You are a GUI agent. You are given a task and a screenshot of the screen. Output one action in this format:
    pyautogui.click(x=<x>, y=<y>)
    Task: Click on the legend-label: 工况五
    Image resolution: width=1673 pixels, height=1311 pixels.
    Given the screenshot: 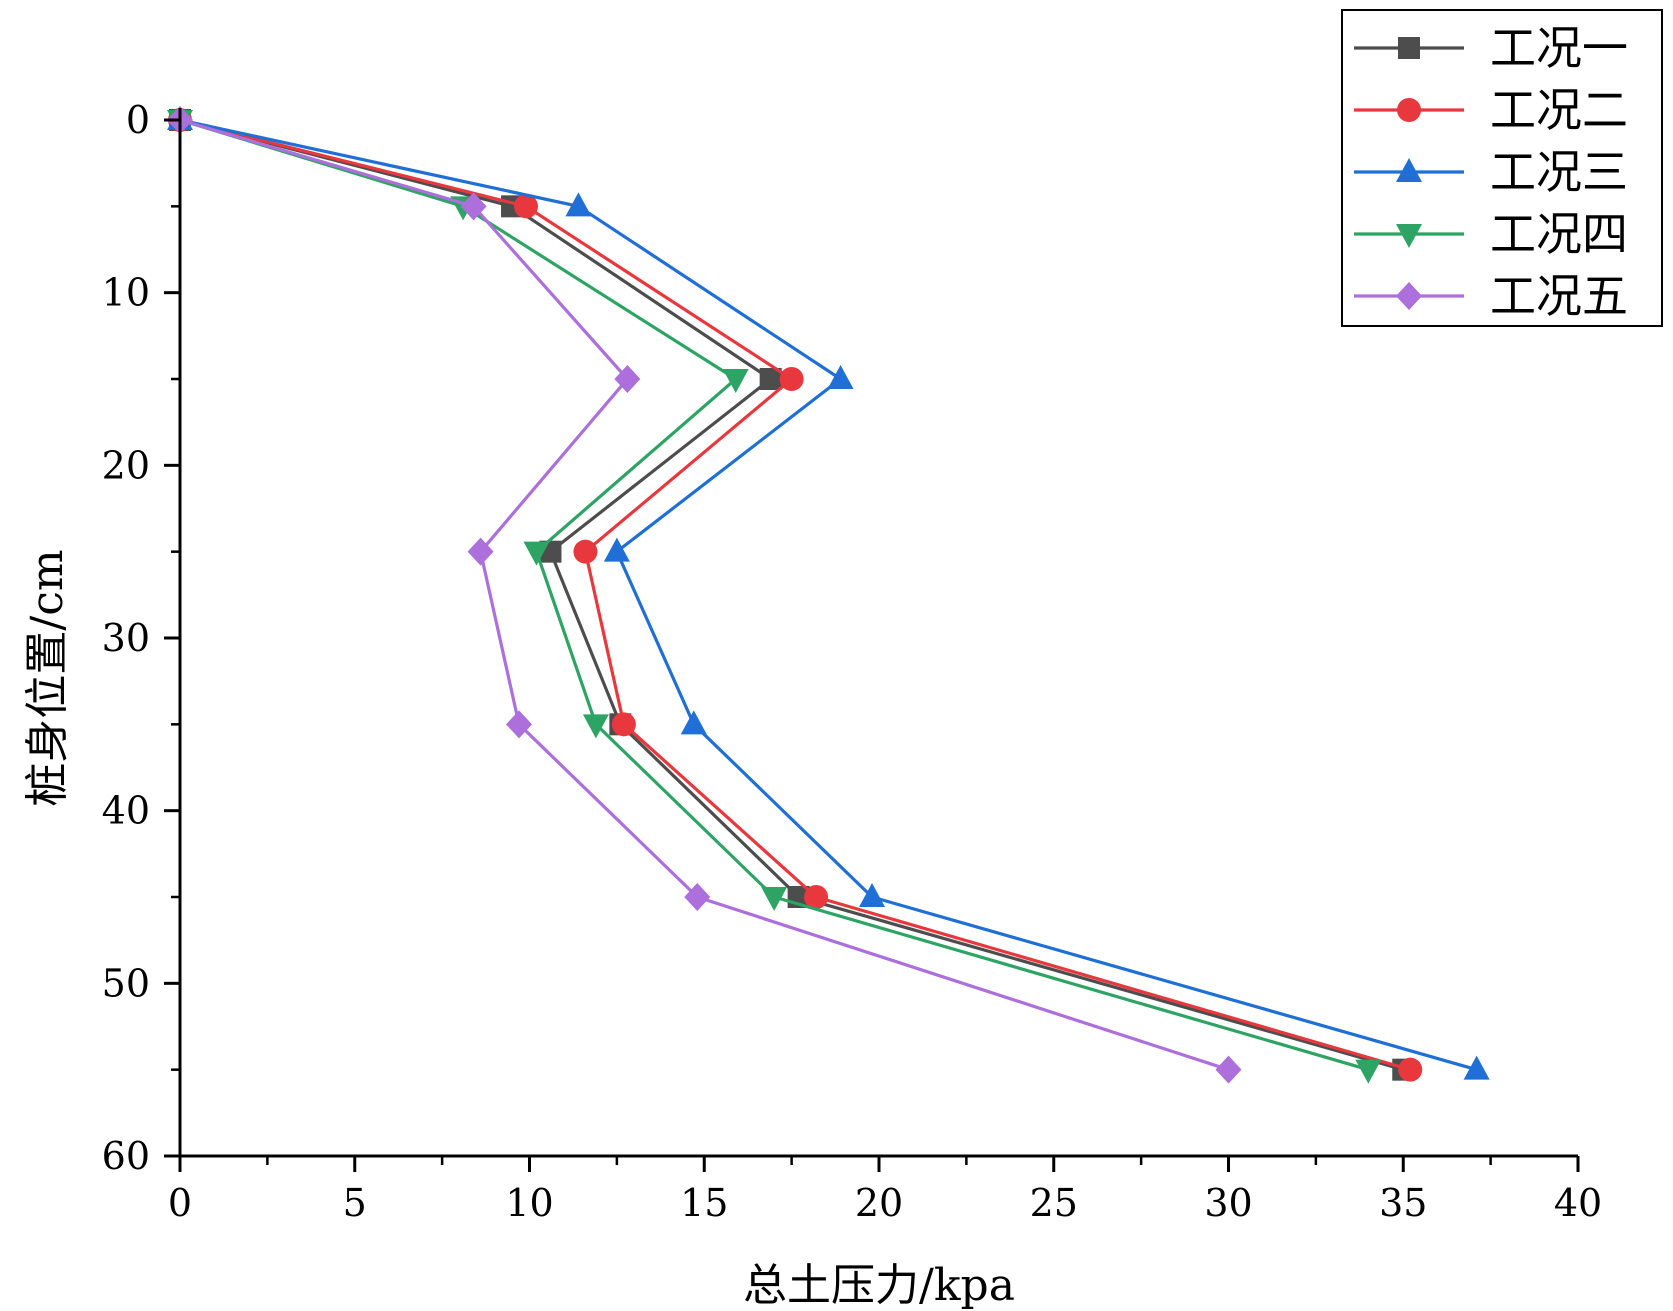 What is the action you would take?
    pyautogui.click(x=1559, y=296)
    